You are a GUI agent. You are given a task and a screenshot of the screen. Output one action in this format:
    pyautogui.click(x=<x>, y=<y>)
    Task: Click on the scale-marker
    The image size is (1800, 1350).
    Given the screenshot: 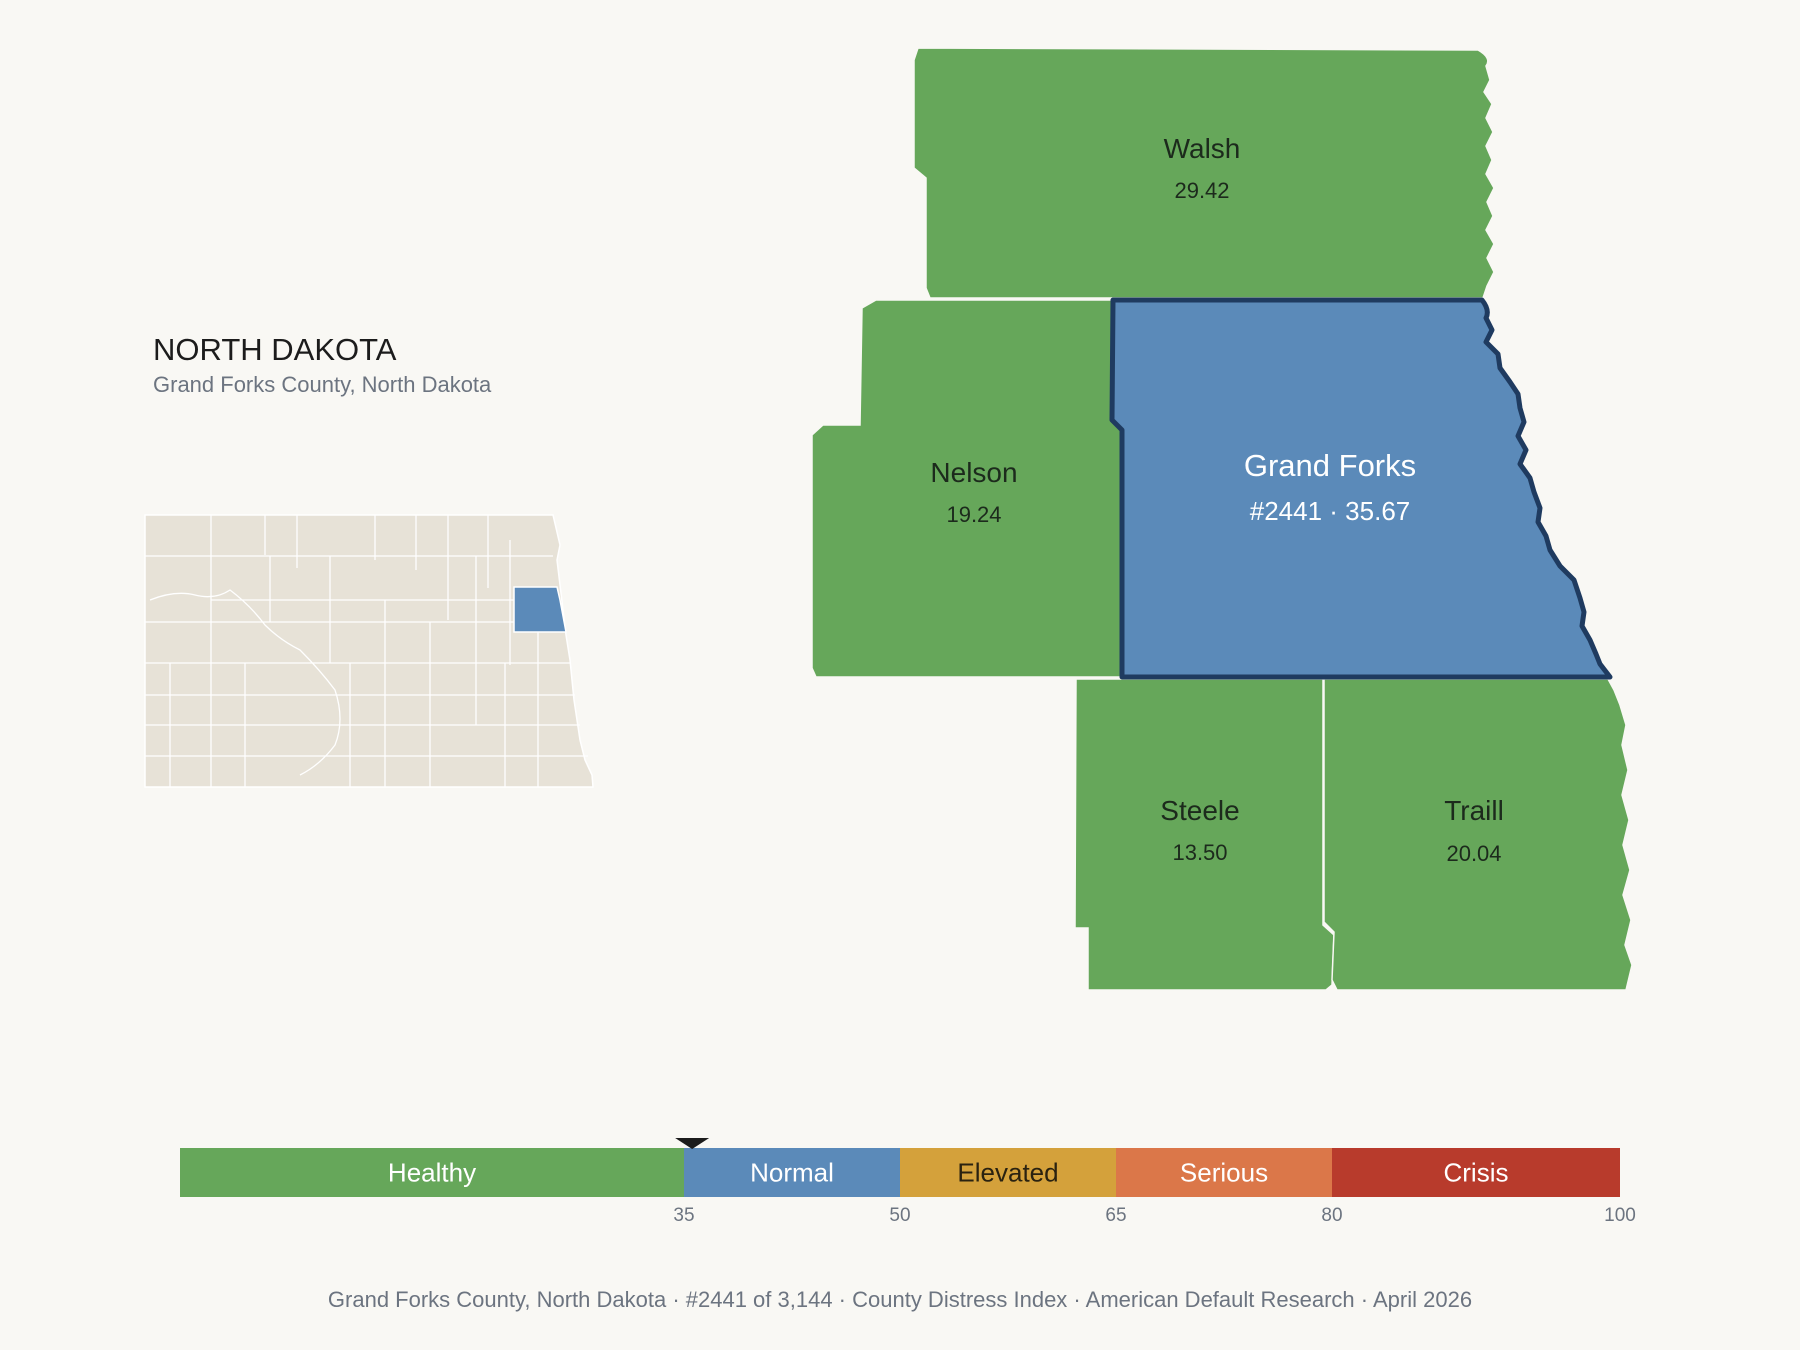 What is the action you would take?
    pyautogui.click(x=692, y=1143)
    